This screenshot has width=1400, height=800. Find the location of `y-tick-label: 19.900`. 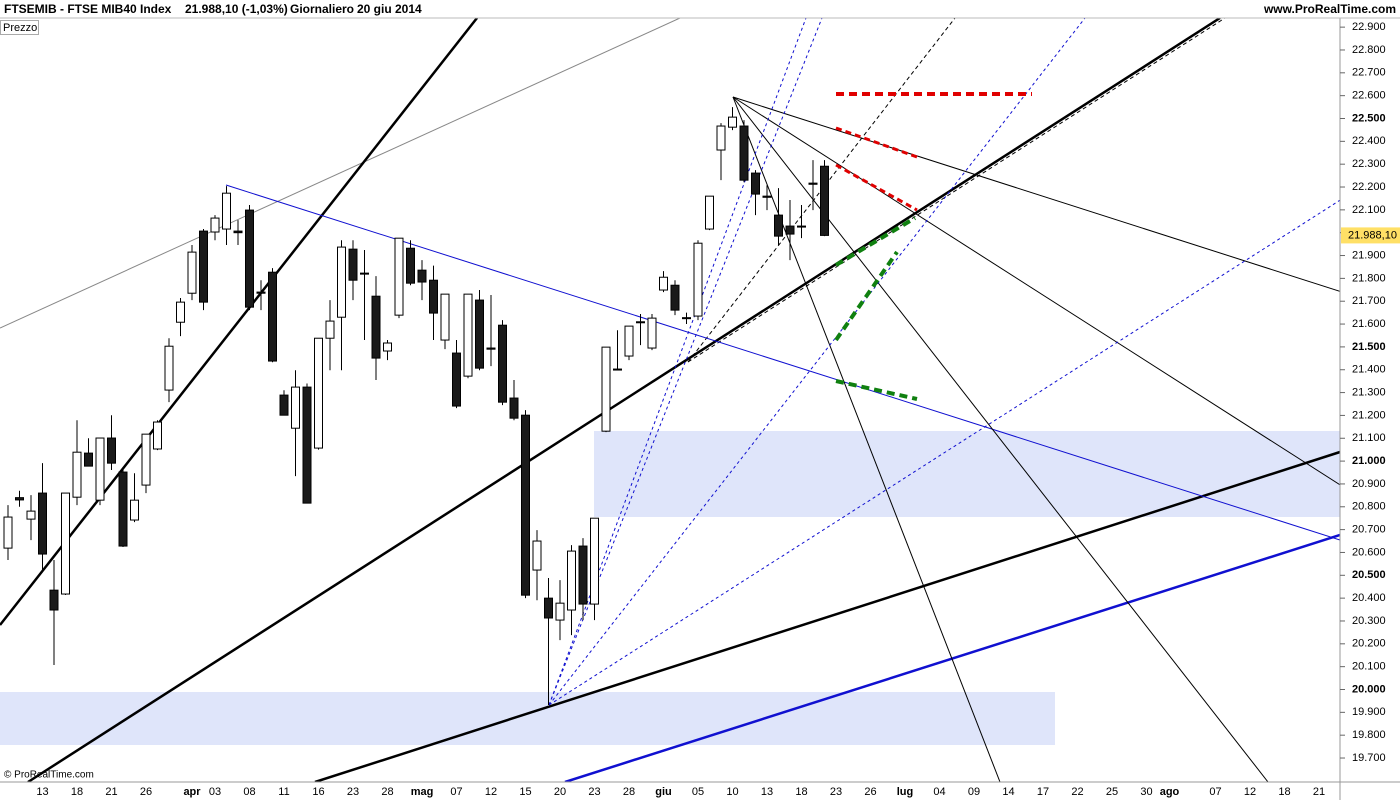

y-tick-label: 19.900 is located at coordinates (1369, 712).